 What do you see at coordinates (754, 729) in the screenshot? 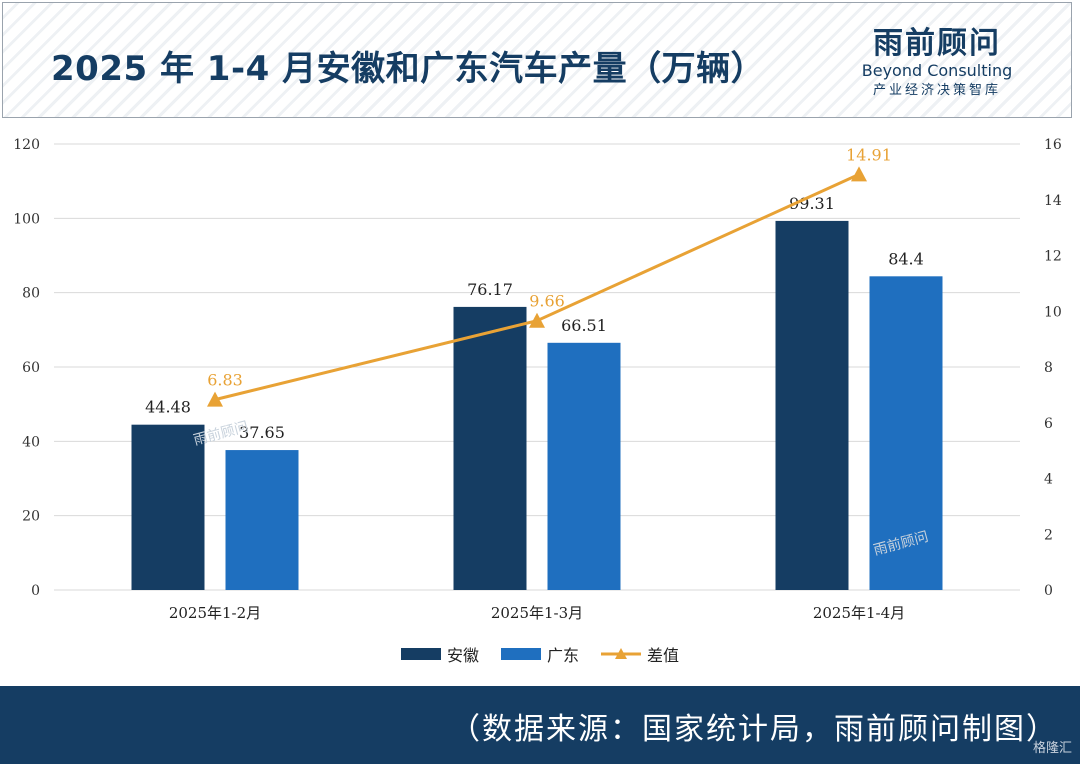
I see `source-note: （数据来源：国家统计局，雨前顾问制图）` at bounding box center [754, 729].